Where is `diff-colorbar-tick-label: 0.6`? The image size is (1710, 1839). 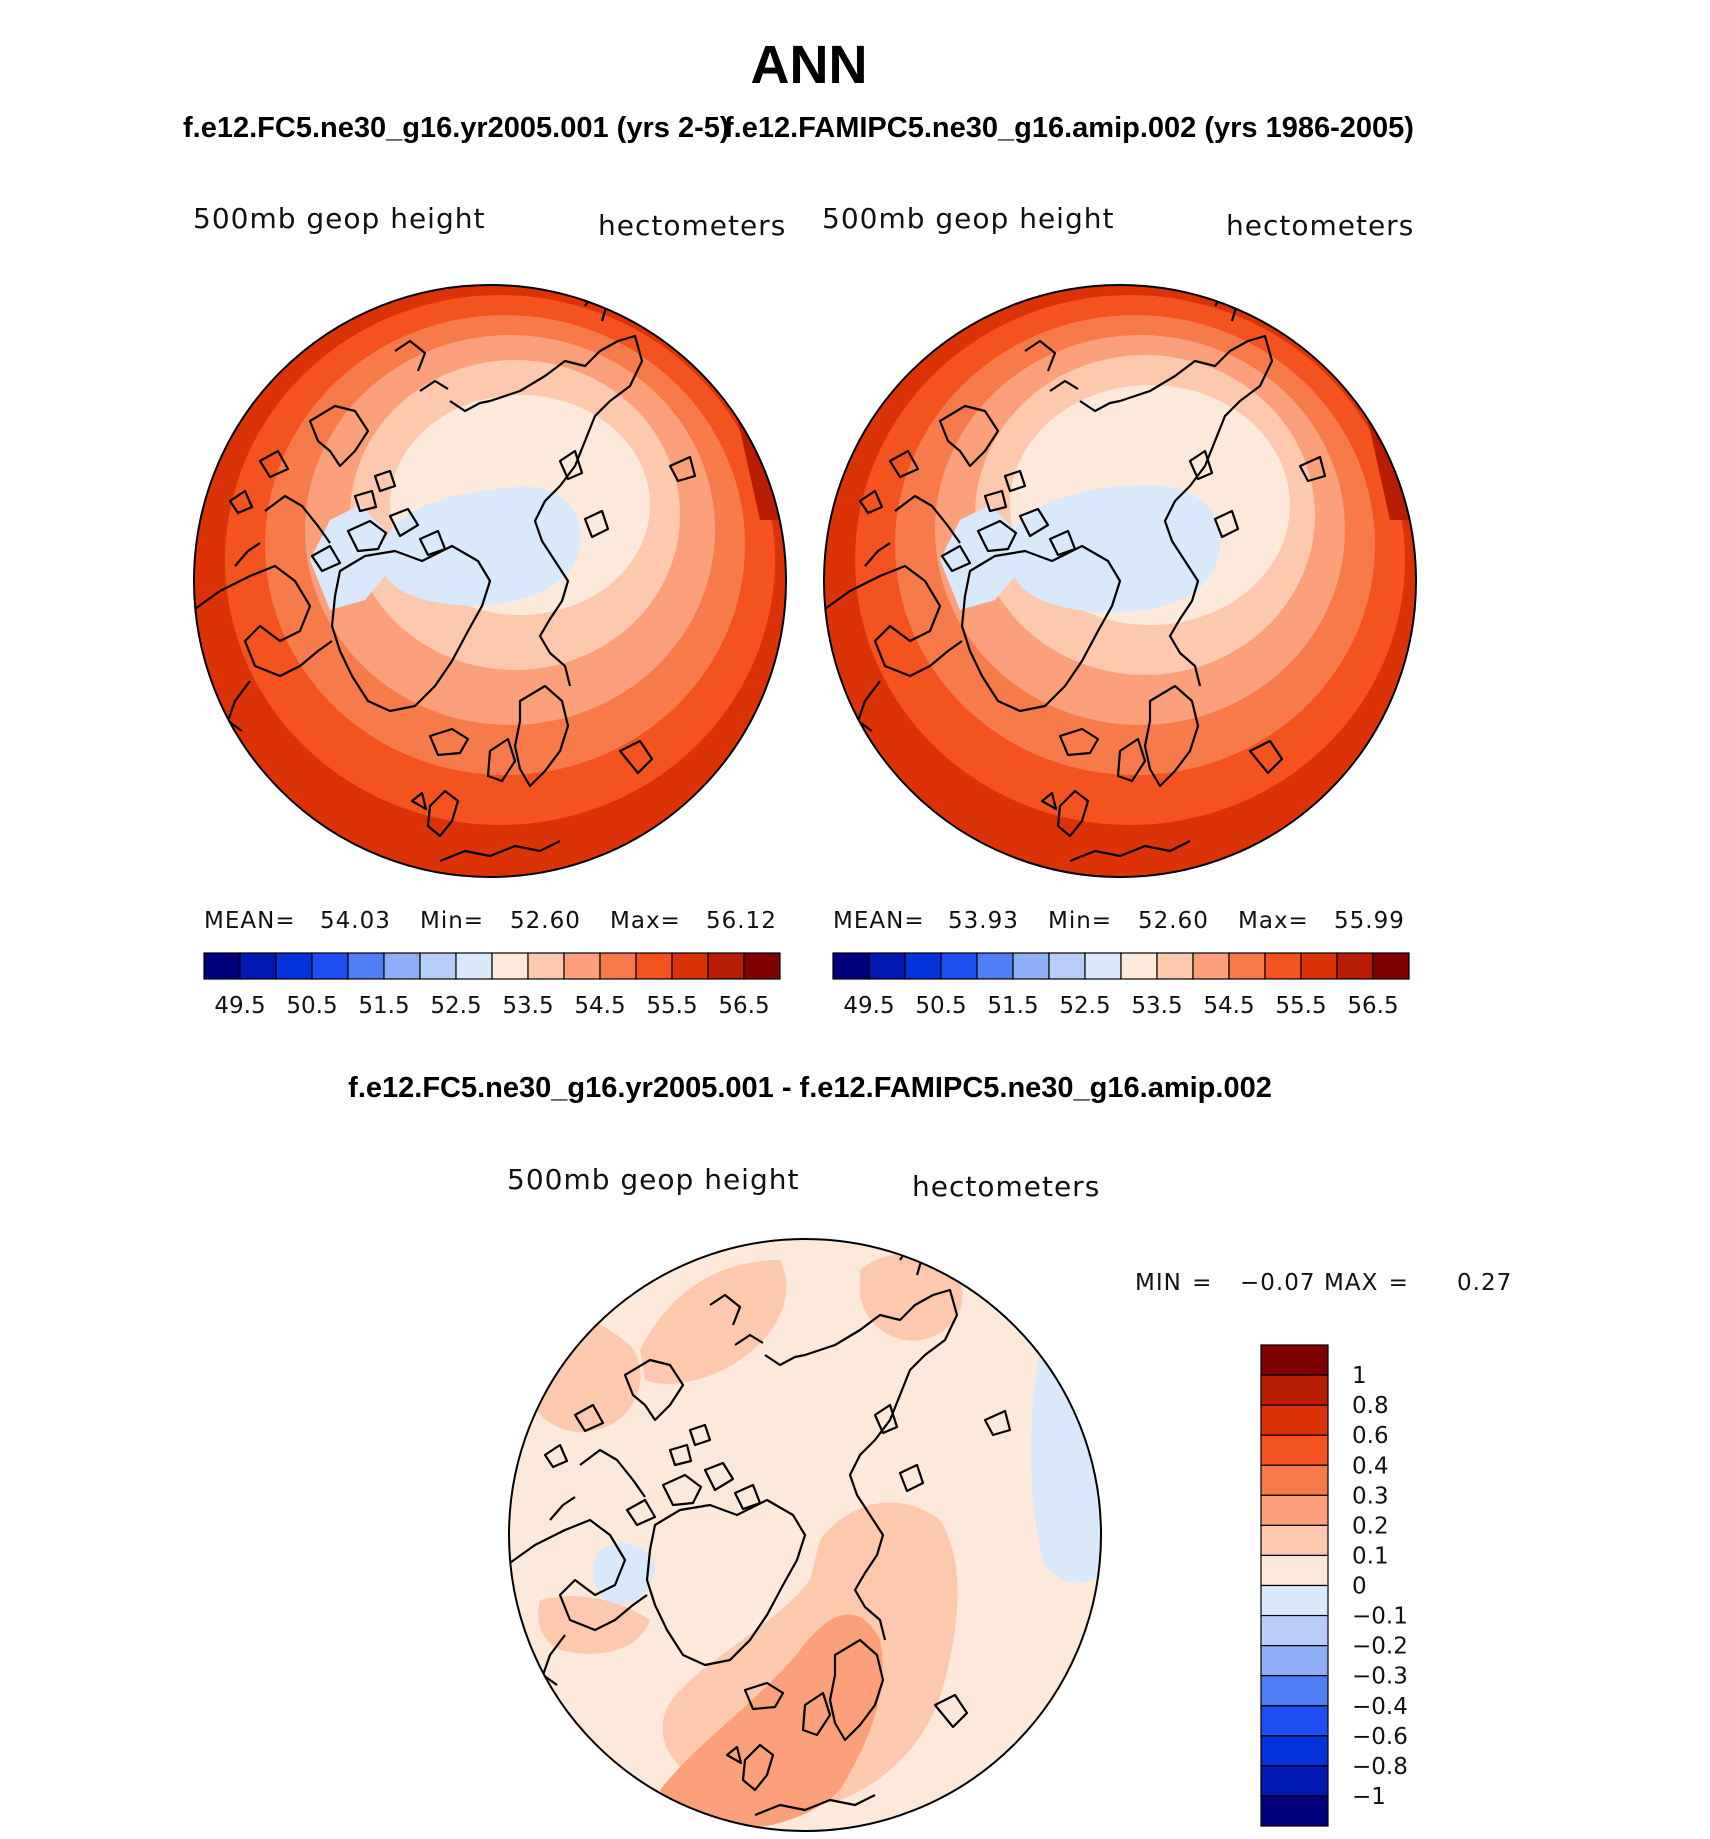
diff-colorbar-tick-label: 0.6 is located at coordinates (1370, 1436).